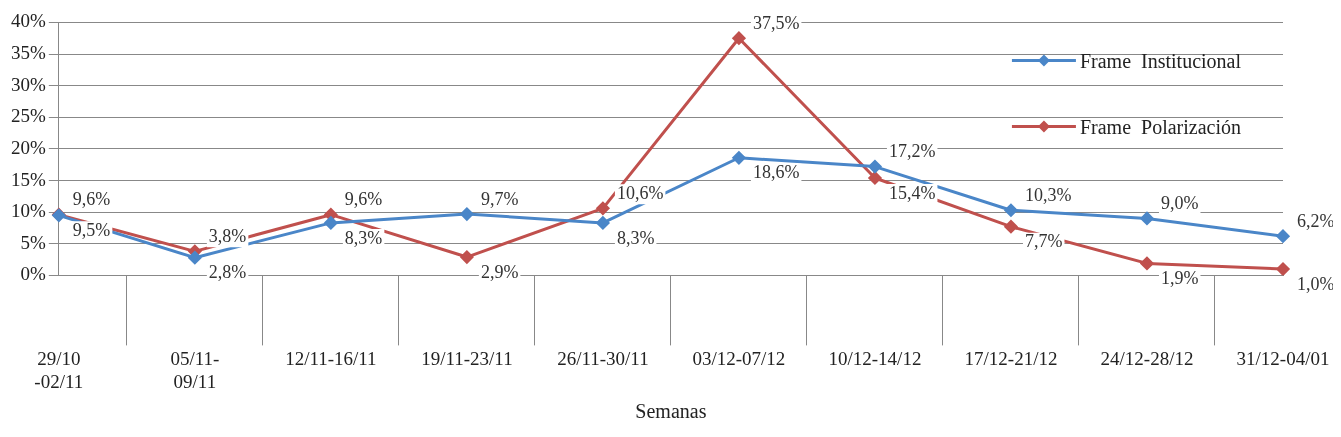 This screenshot has width=1341, height=437. Describe the element at coordinates (28, 21) in the screenshot. I see `y-tick-label: 40%` at that location.